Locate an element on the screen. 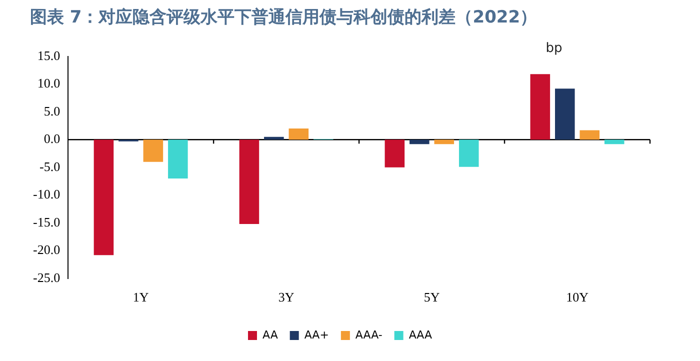 The image size is (700, 361). legend-label: AAA- is located at coordinates (368, 335).